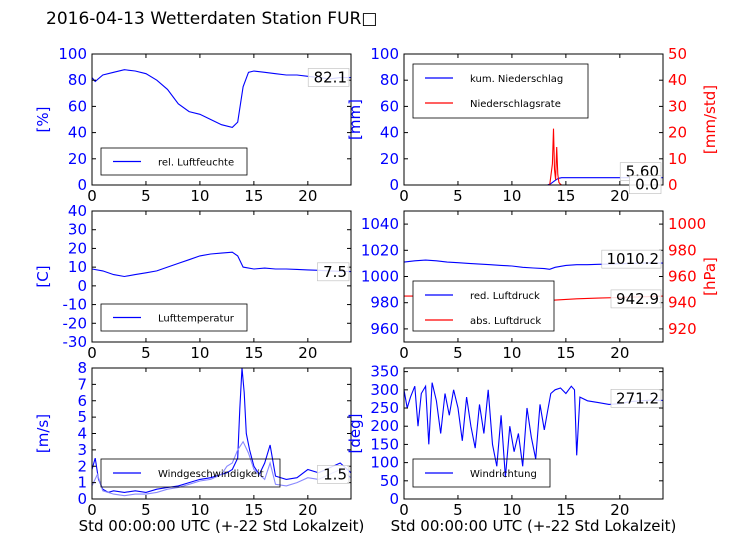  What do you see at coordinates (682, 303) in the screenshot?
I see `y-right-tick-label: 940` at bounding box center [682, 303].